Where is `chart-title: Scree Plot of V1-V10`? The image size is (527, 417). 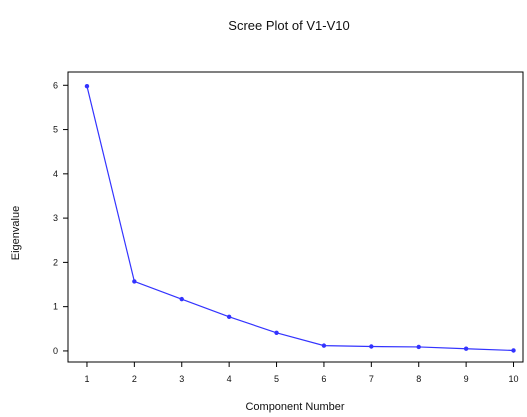
chart-title: Scree Plot of V1-V10 is located at coordinates (288, 25).